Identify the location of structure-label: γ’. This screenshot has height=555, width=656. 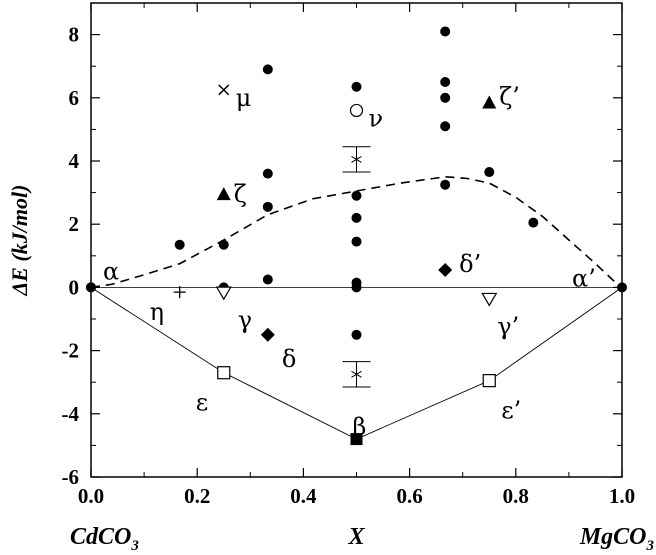
(508, 326).